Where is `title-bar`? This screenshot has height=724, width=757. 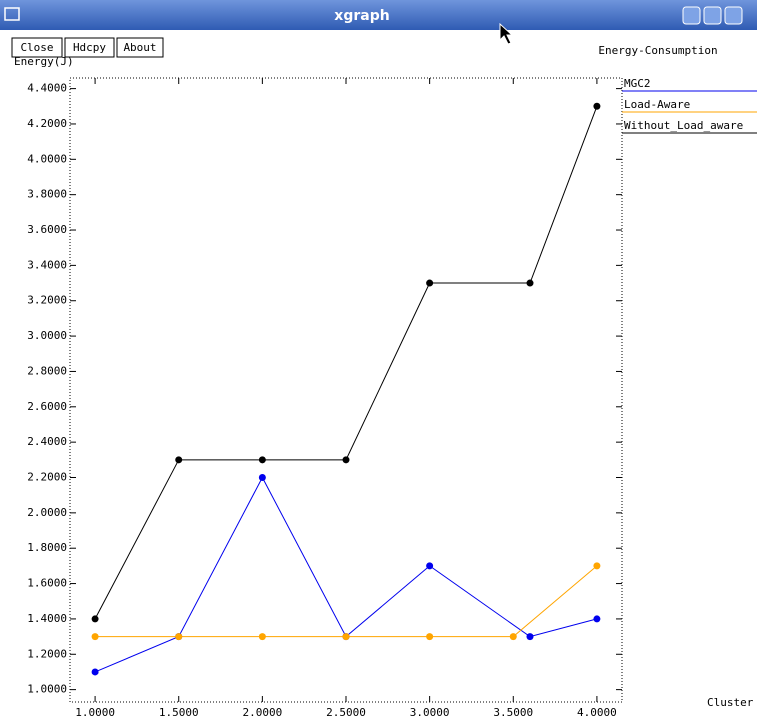
title-bar is located at coordinates (378, 15).